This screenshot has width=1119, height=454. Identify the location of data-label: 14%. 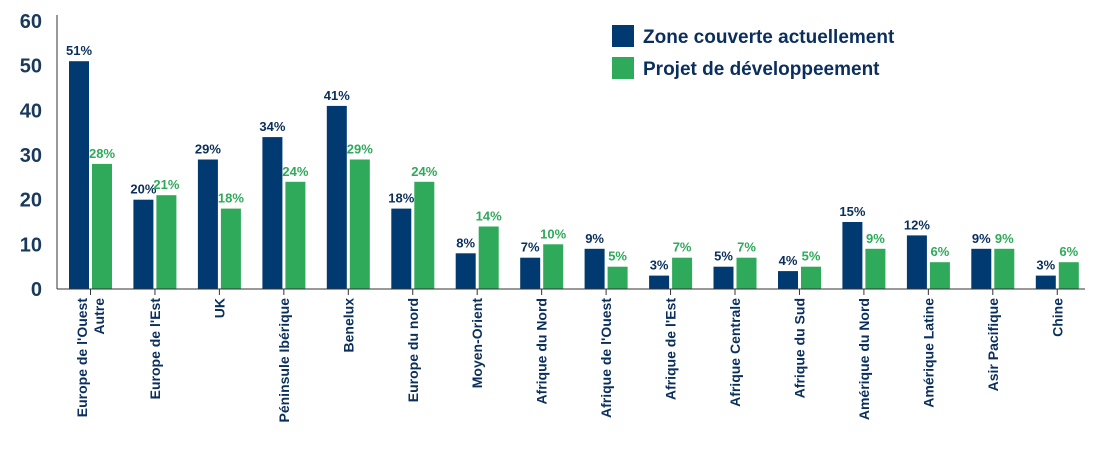
(489, 216).